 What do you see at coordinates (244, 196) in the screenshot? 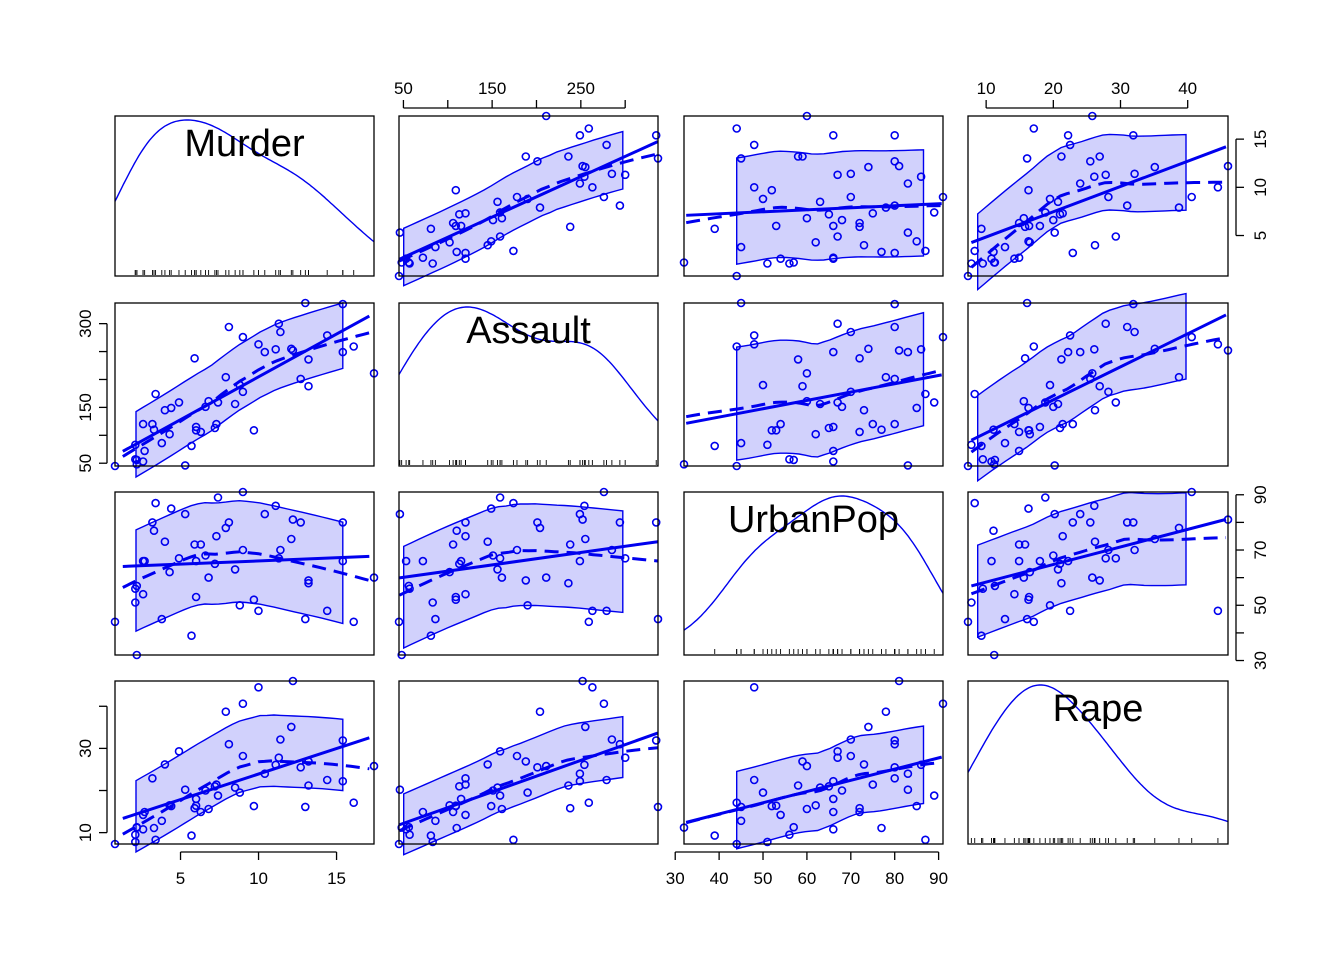
I see `panel-murder-vs-murder` at bounding box center [244, 196].